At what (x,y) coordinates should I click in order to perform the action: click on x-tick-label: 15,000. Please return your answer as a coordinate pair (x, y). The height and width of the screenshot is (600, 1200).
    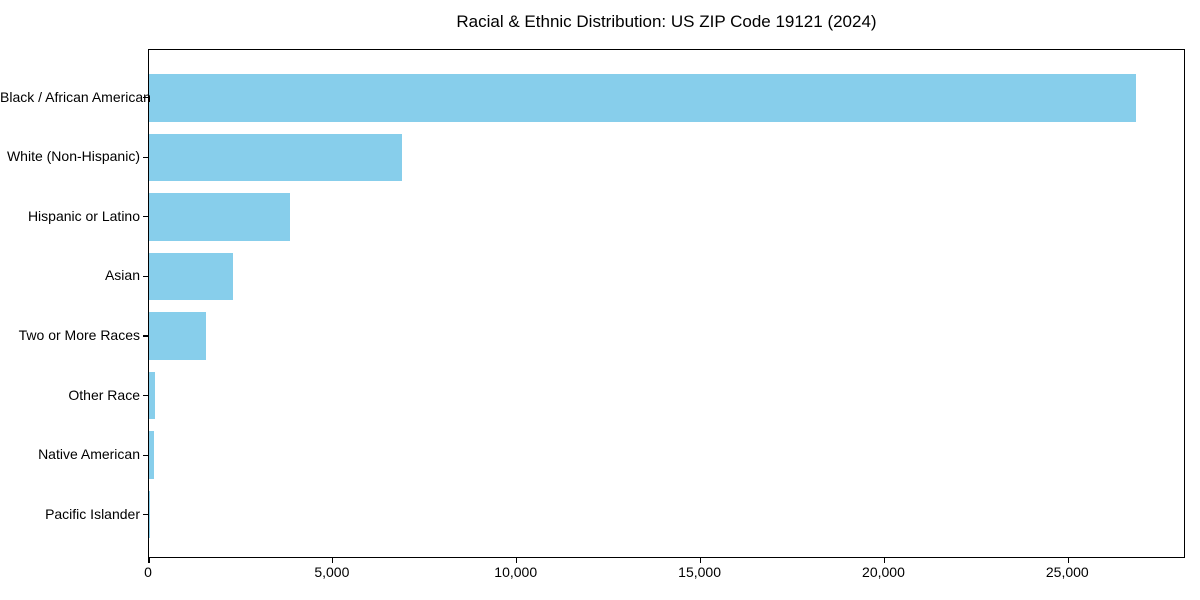
    Looking at the image, I should click on (700, 572).